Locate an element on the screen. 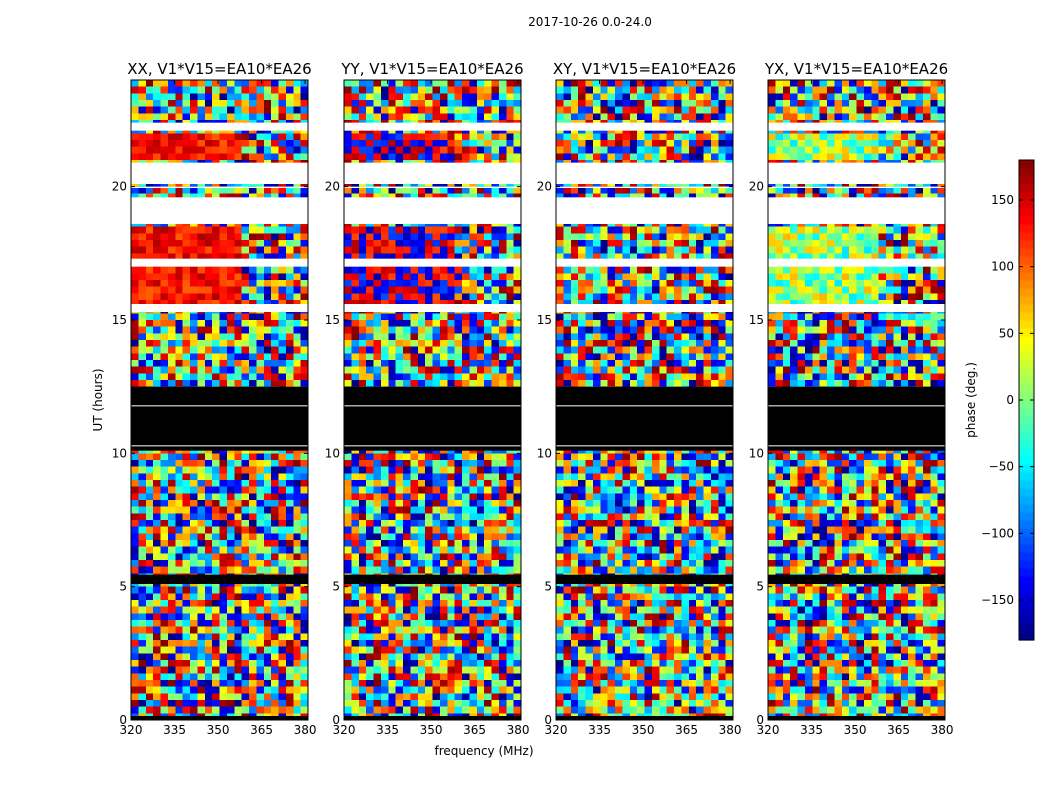 The image size is (1050, 800). figure-suptitle: 2017-10-26 0.0-24.0 is located at coordinates (590, 22).